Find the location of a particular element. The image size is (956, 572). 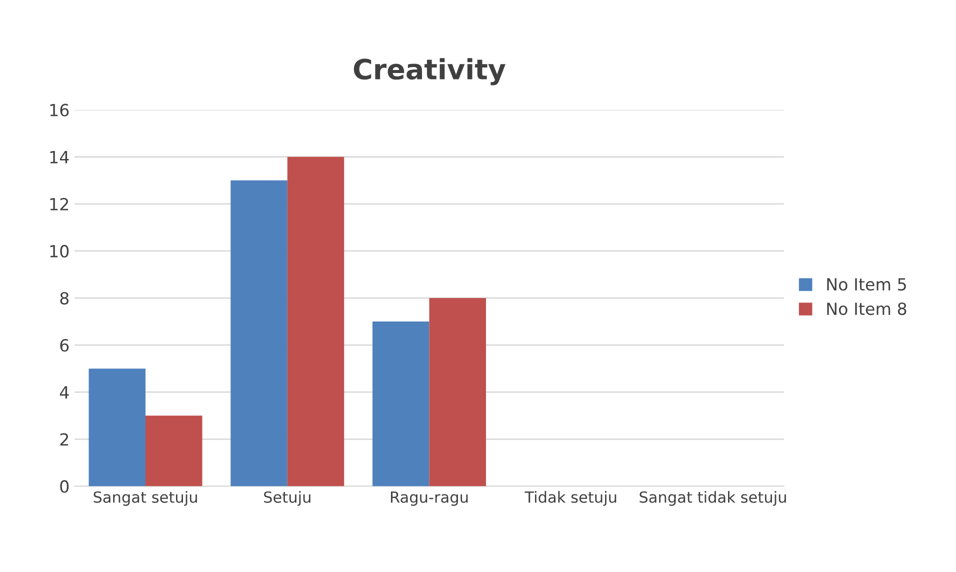

legend-label: No Item 5 is located at coordinates (866, 284).